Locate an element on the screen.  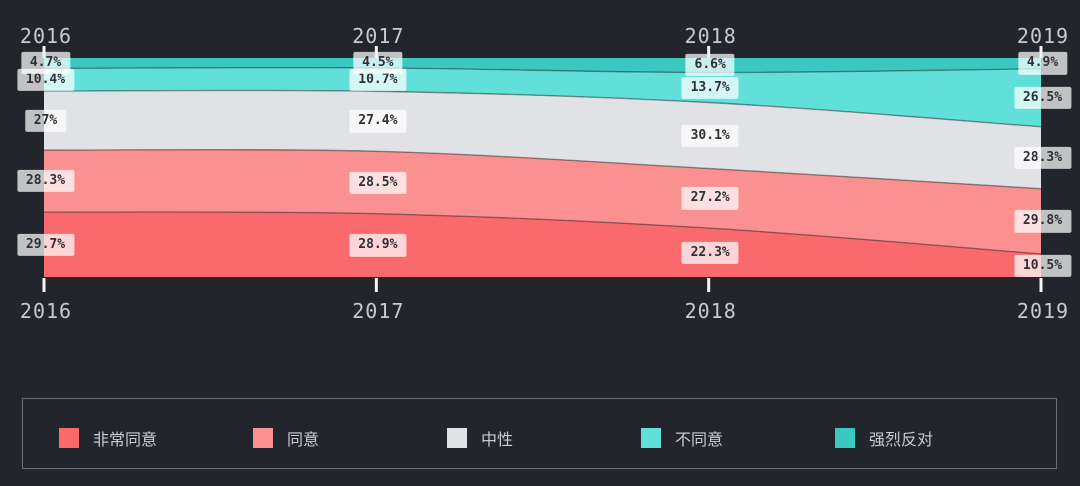
value-label-strongly-oppose-2016: 4.7% is located at coordinates (45, 63).